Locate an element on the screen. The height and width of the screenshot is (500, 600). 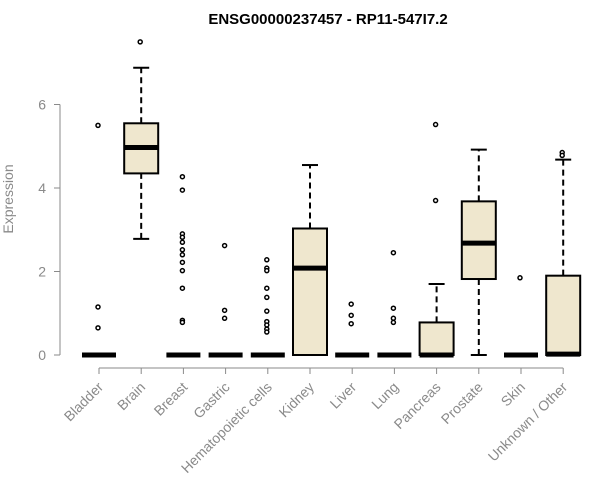
box-breast is located at coordinates (183, 265).